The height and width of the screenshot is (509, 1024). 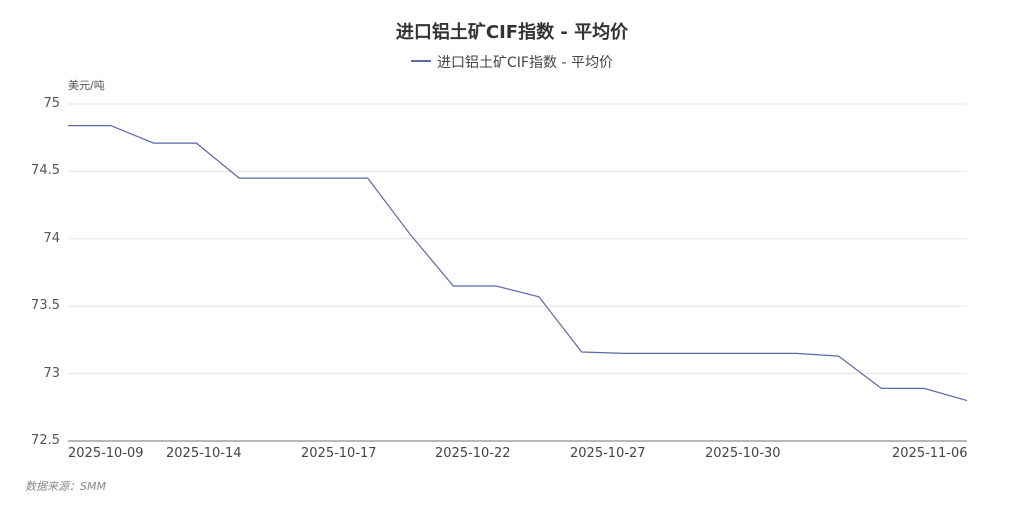 I want to click on legend-item: 进口铝土矿CIF指数 - 平均价, so click(x=512, y=62).